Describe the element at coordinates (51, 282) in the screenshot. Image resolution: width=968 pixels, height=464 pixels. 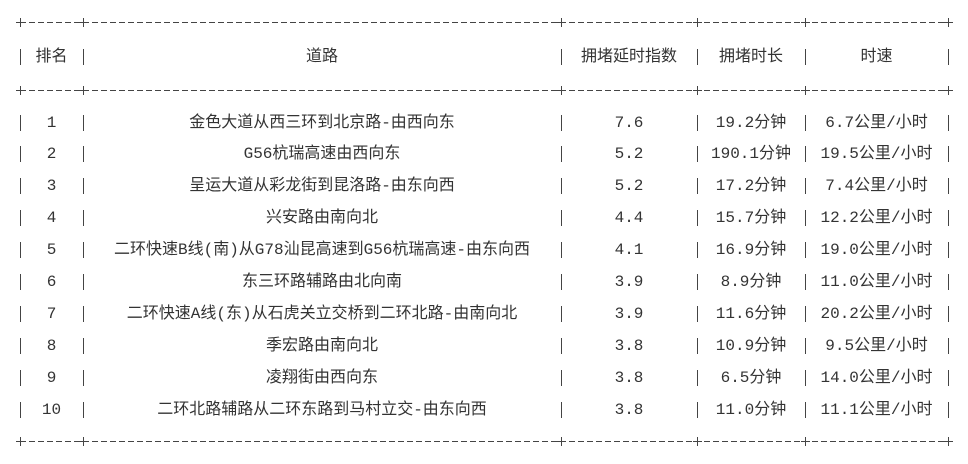
I see `cell-rank: 6` at that location.